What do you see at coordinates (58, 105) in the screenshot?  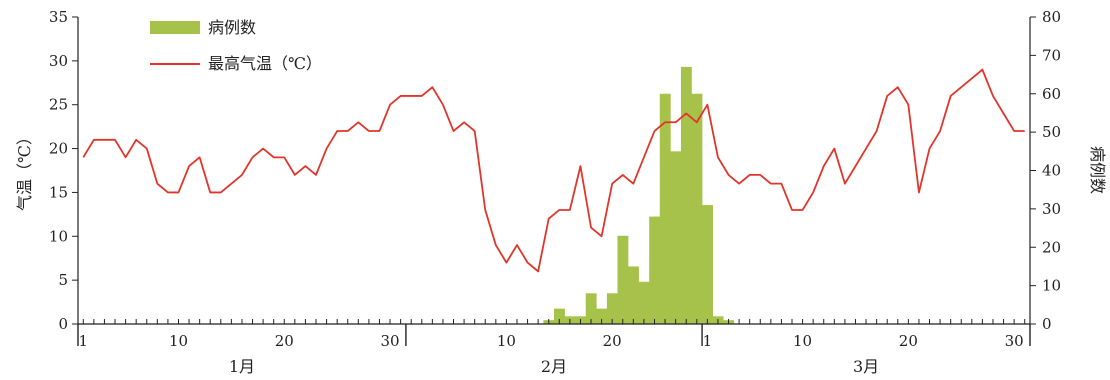 I see `left-tick-label: 25` at bounding box center [58, 105].